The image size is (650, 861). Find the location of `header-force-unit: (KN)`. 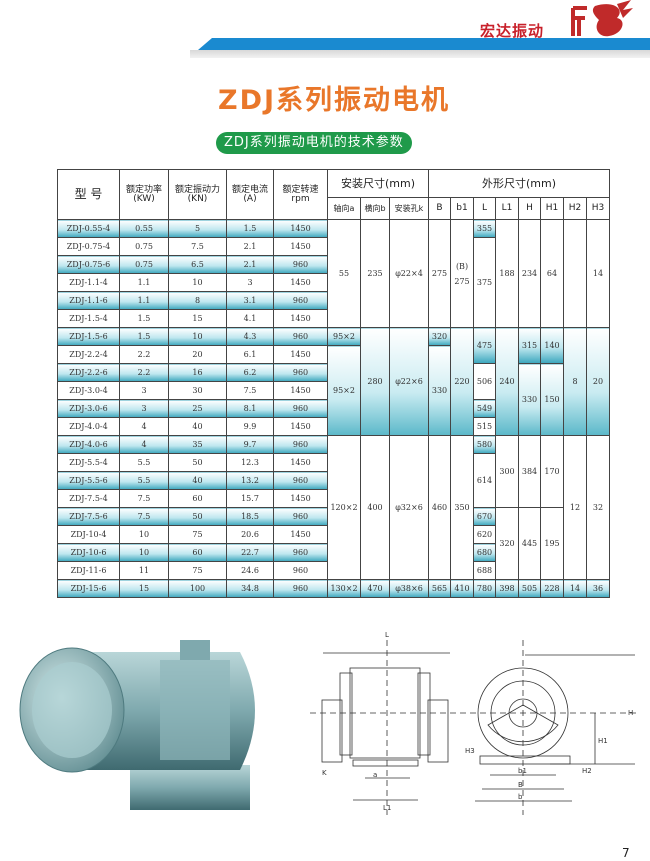

header-force-unit: (KN) is located at coordinates (197, 198).